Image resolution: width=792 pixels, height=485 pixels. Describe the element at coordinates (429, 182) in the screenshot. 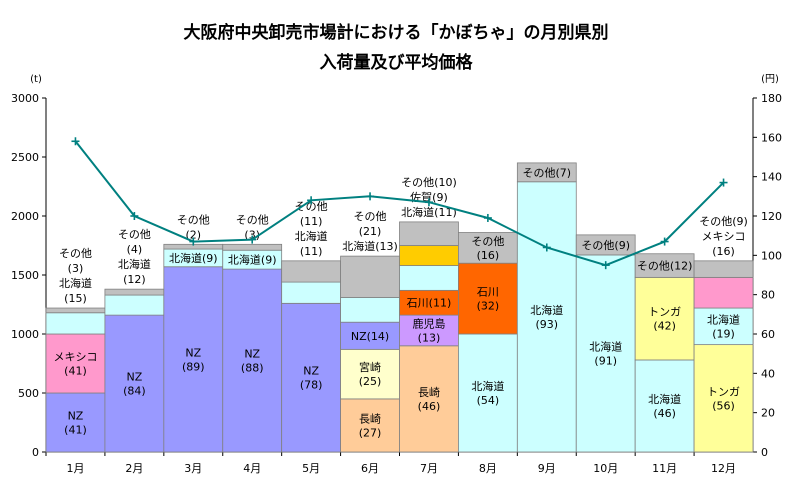

I see `bar-annotation: その他(10)` at that location.